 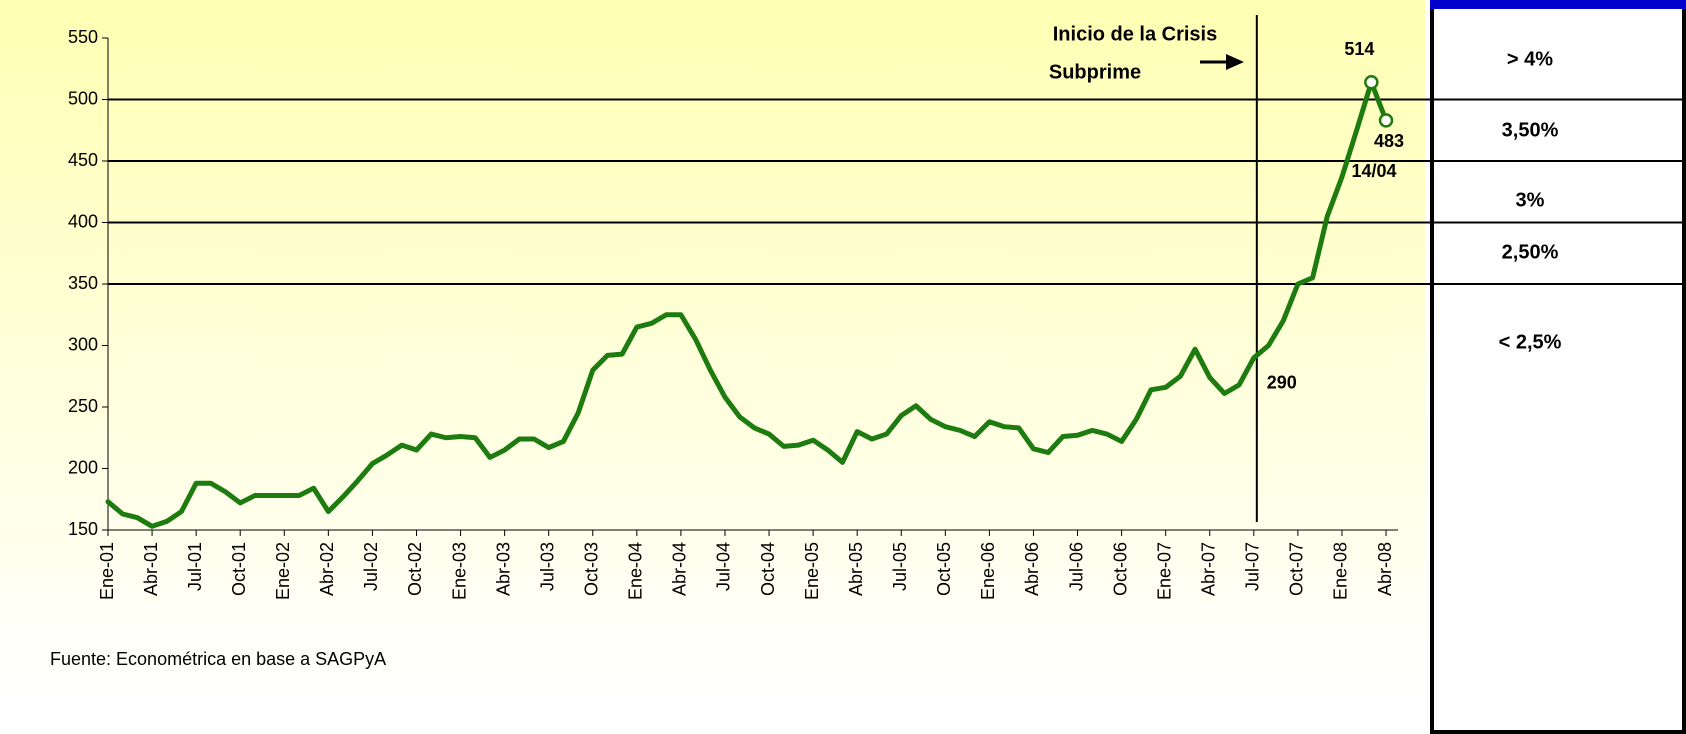 What do you see at coordinates (1530, 342) in the screenshot?
I see `band-label: < 2,5%` at bounding box center [1530, 342].